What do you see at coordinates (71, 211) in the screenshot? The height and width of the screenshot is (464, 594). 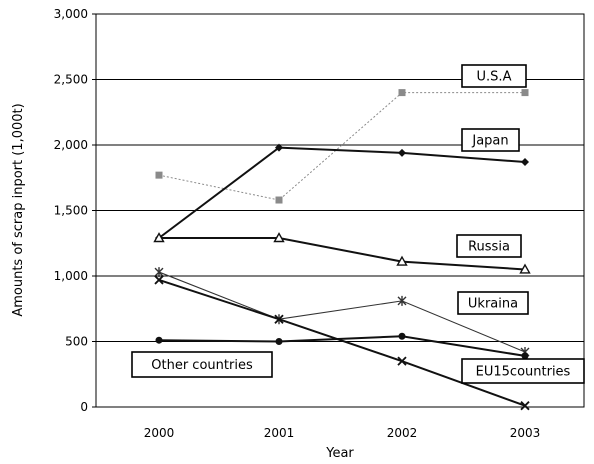 I see `y-tick-label: 1,500` at bounding box center [71, 211].